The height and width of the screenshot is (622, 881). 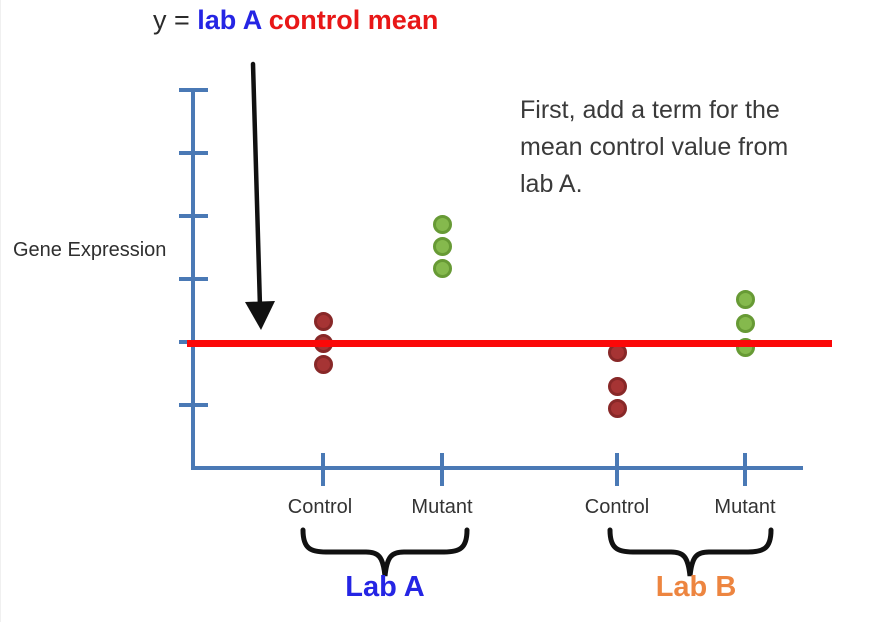 I want to click on lab-b-brace, so click(x=690, y=552).